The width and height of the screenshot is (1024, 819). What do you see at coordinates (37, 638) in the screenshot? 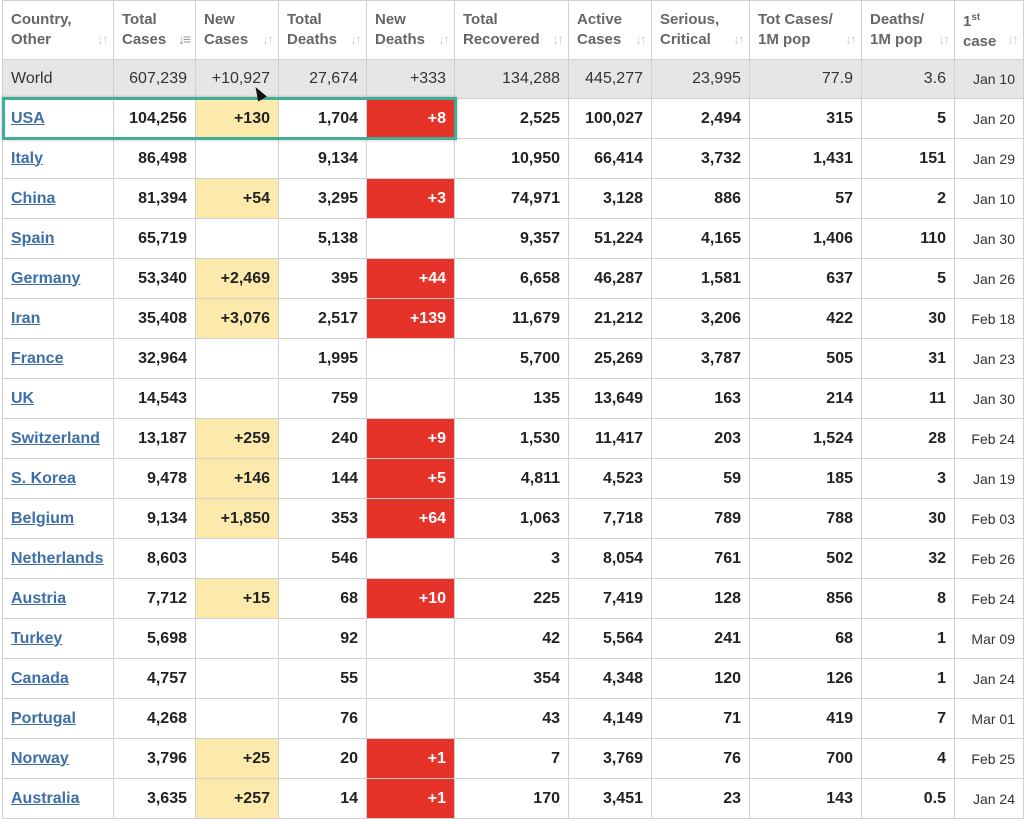
I see `country-link: Turkey` at bounding box center [37, 638].